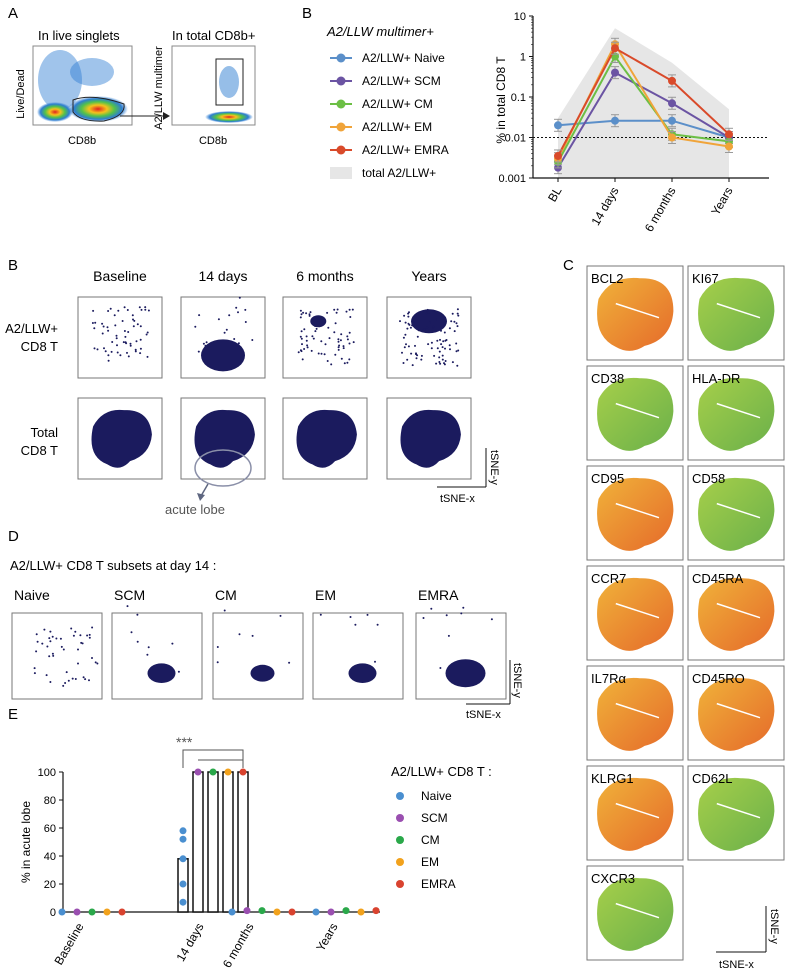 This screenshot has width=787, height=976. I want to click on marker-label: KLRG1, so click(612, 778).